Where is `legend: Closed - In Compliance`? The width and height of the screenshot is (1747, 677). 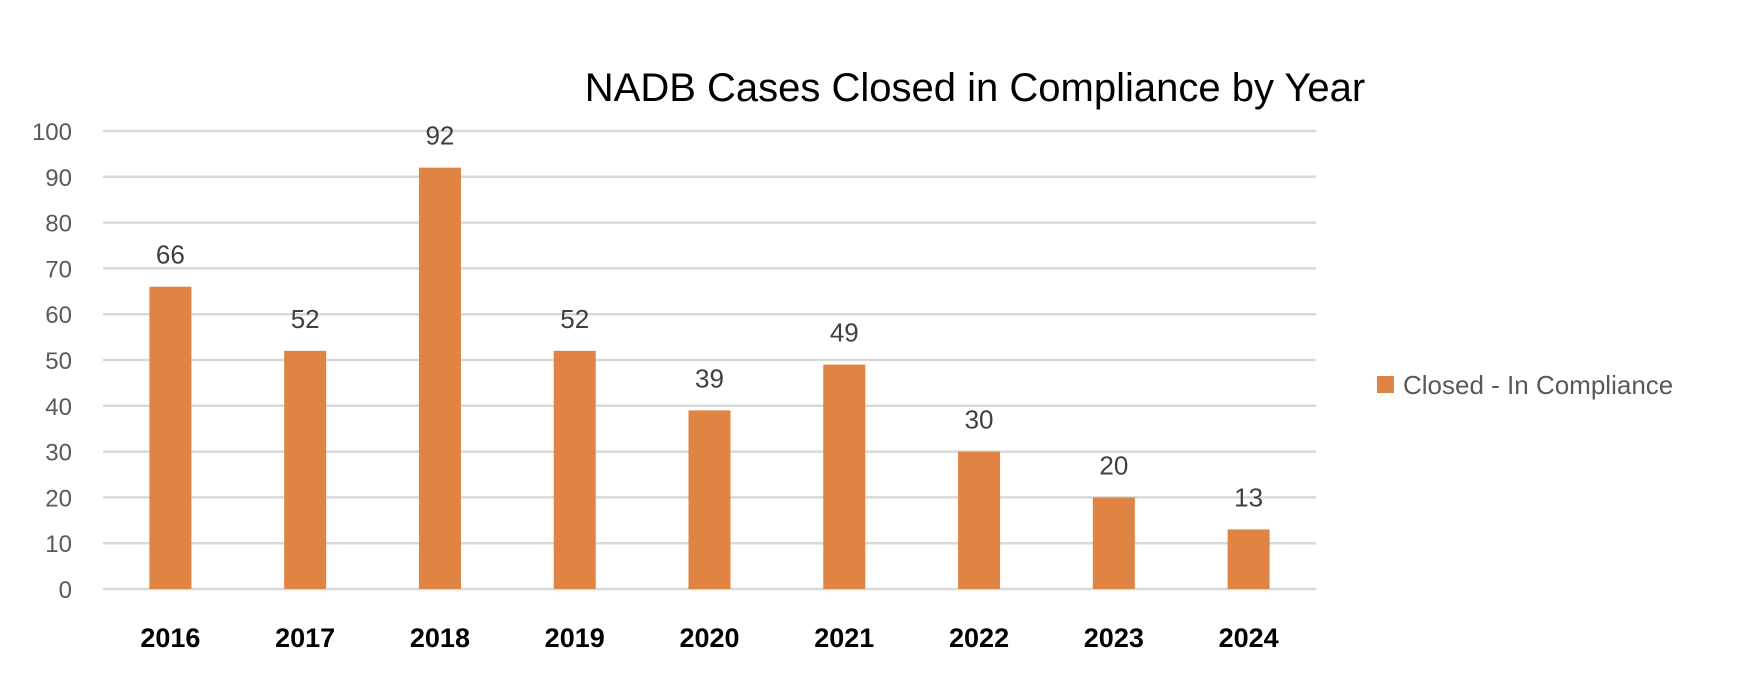 legend: Closed - In Compliance is located at coordinates (1525, 385).